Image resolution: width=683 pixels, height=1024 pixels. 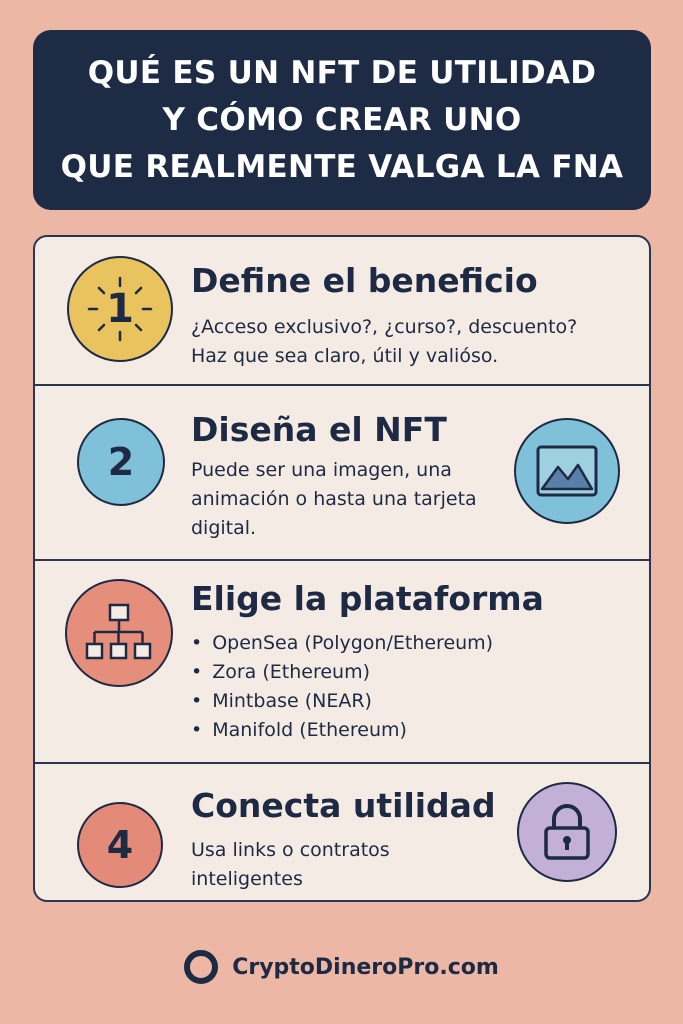 I want to click on title-line-2: Y CÓMO CREAR UNO, so click(x=342, y=119).